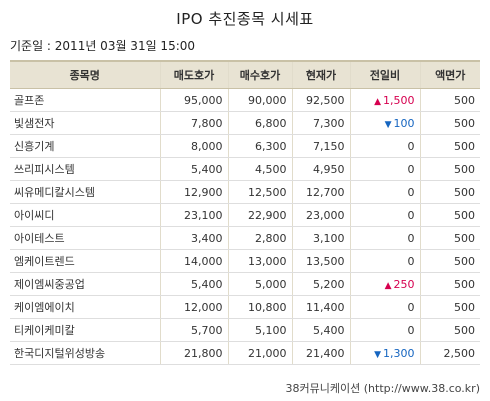 The image size is (490, 401). I want to click on table-row: 신흥기계 8,000 6,300 7,150 0 500, so click(245, 146).